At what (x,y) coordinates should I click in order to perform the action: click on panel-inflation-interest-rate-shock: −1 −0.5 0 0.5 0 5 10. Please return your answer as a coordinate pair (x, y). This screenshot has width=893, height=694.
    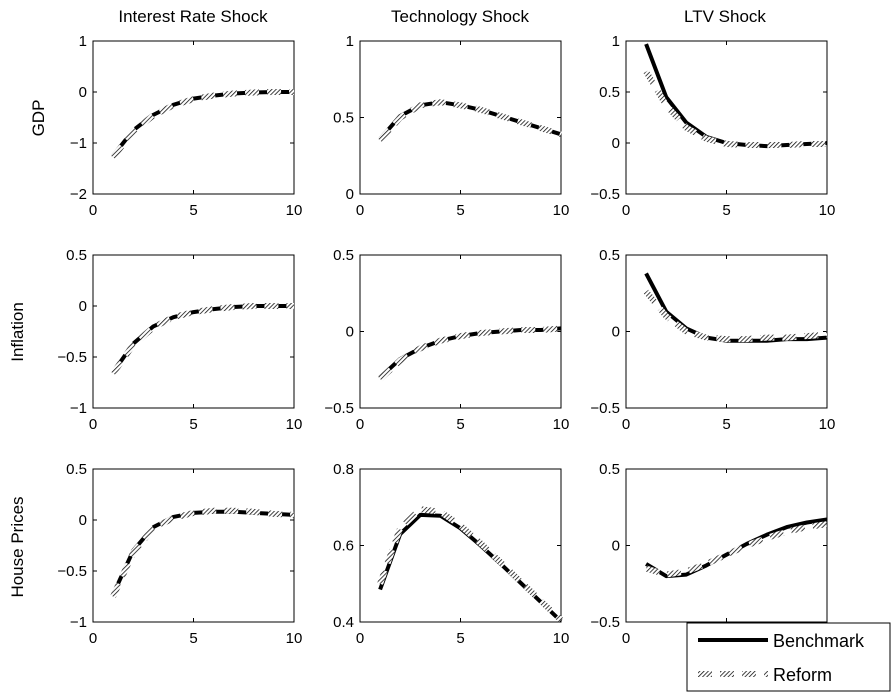
    Looking at the image, I should click on (179, 340).